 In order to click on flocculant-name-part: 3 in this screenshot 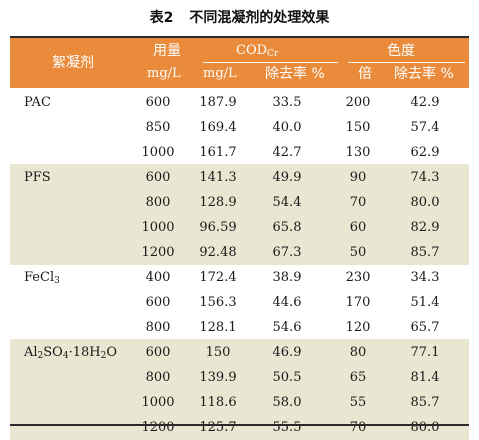, I will do `click(57, 281)`.